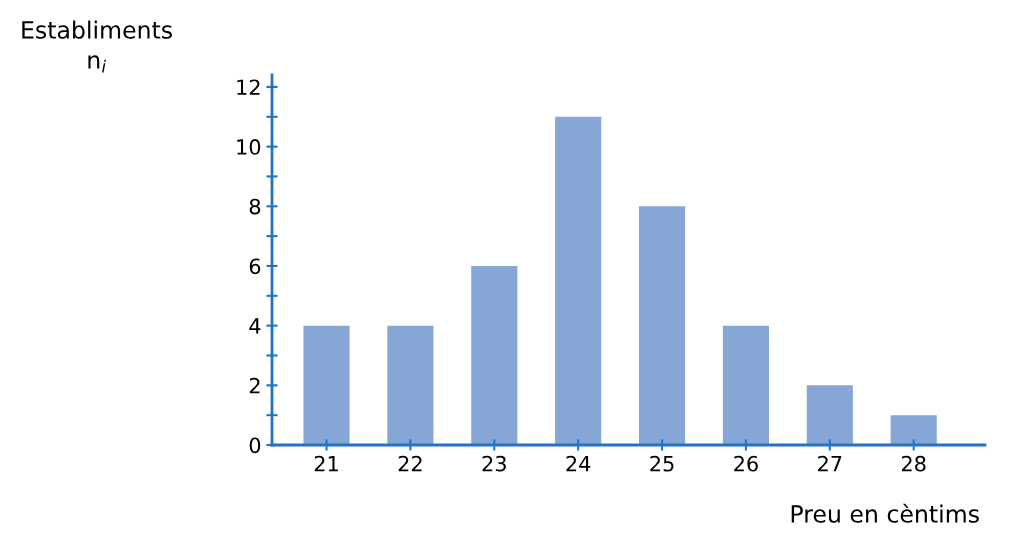 The height and width of the screenshot is (543, 1034). Describe the element at coordinates (255, 445) in the screenshot. I see `y-tick-label: 0` at that location.